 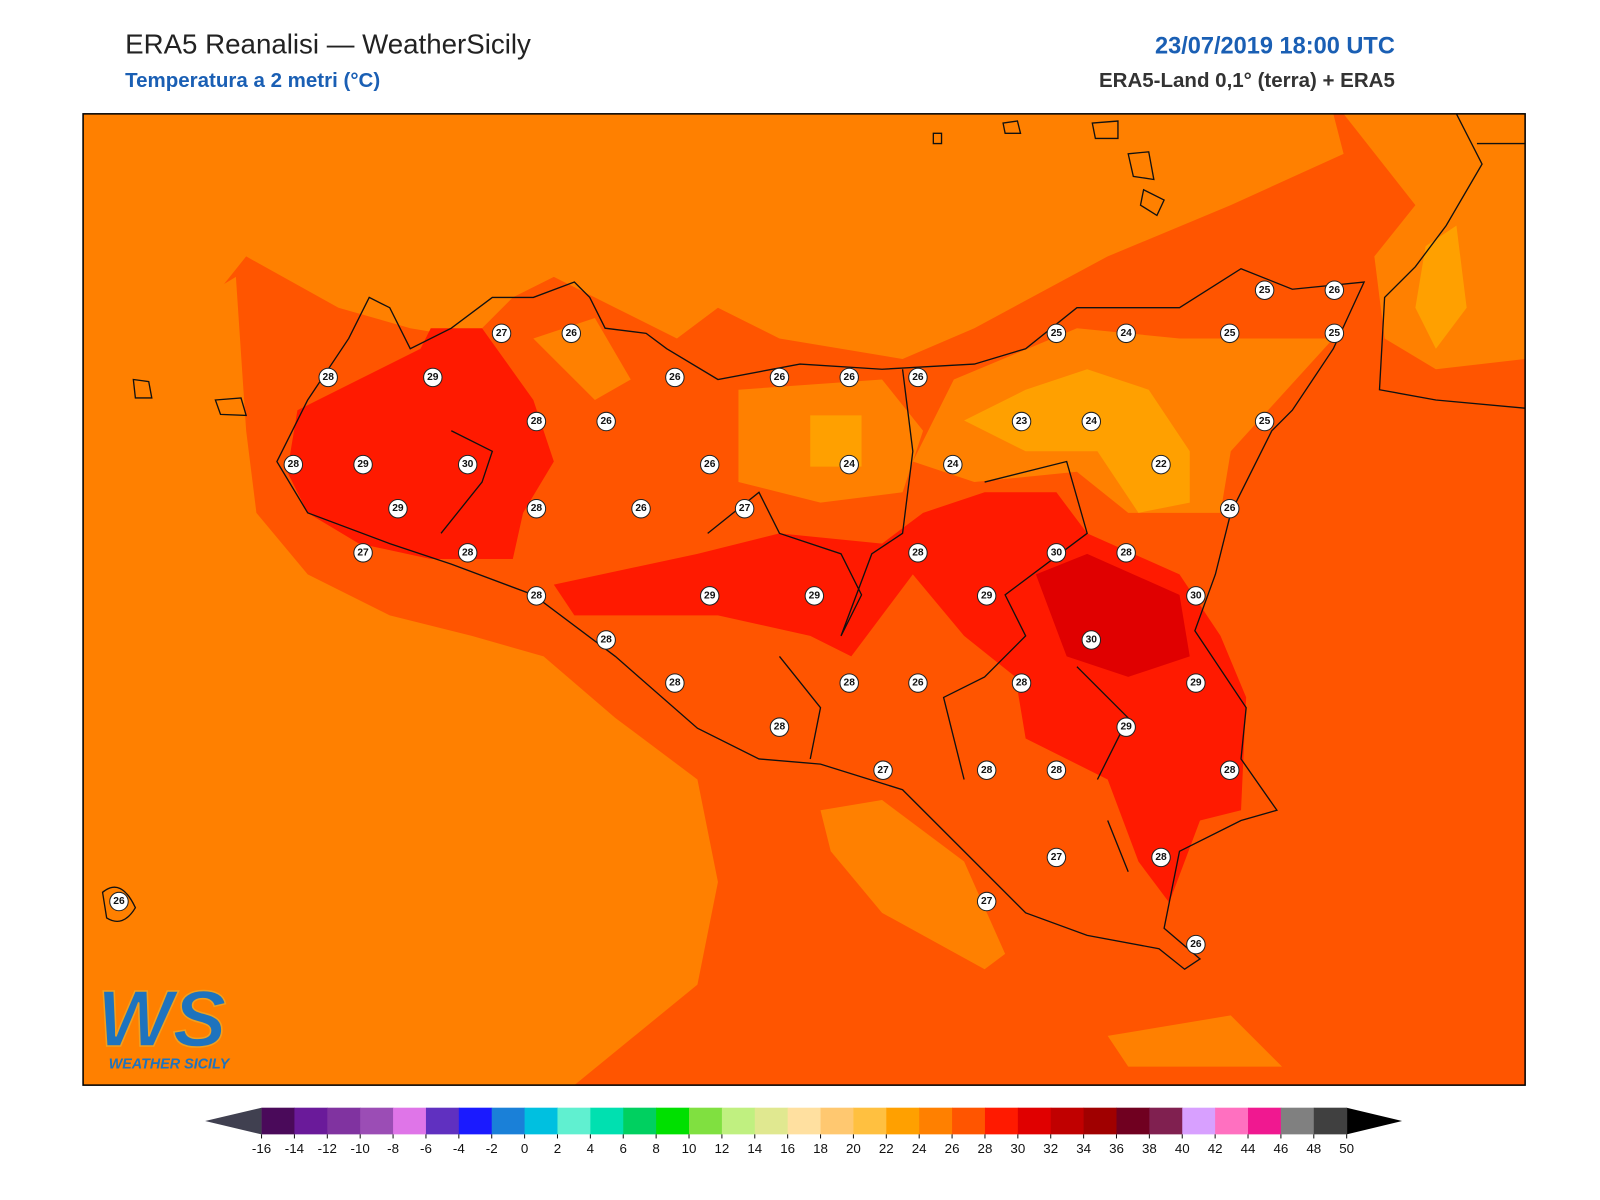 I want to click on station-value: 30, so click(x=1057, y=552).